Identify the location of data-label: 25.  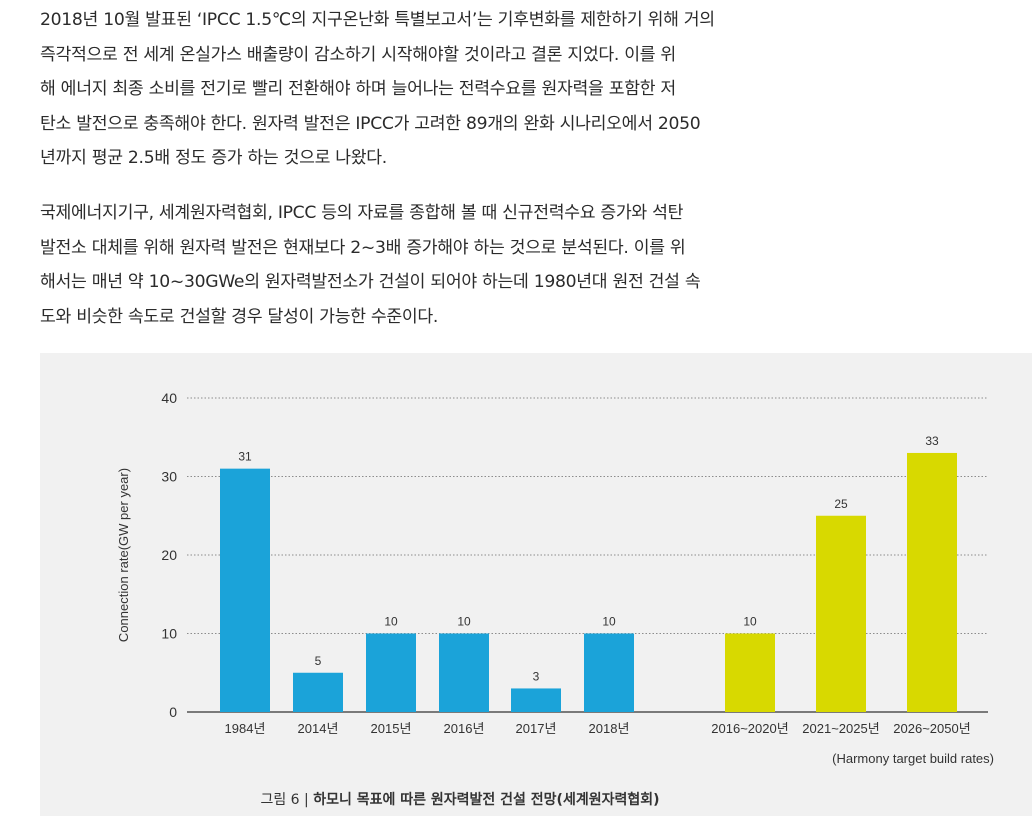
(841, 504).